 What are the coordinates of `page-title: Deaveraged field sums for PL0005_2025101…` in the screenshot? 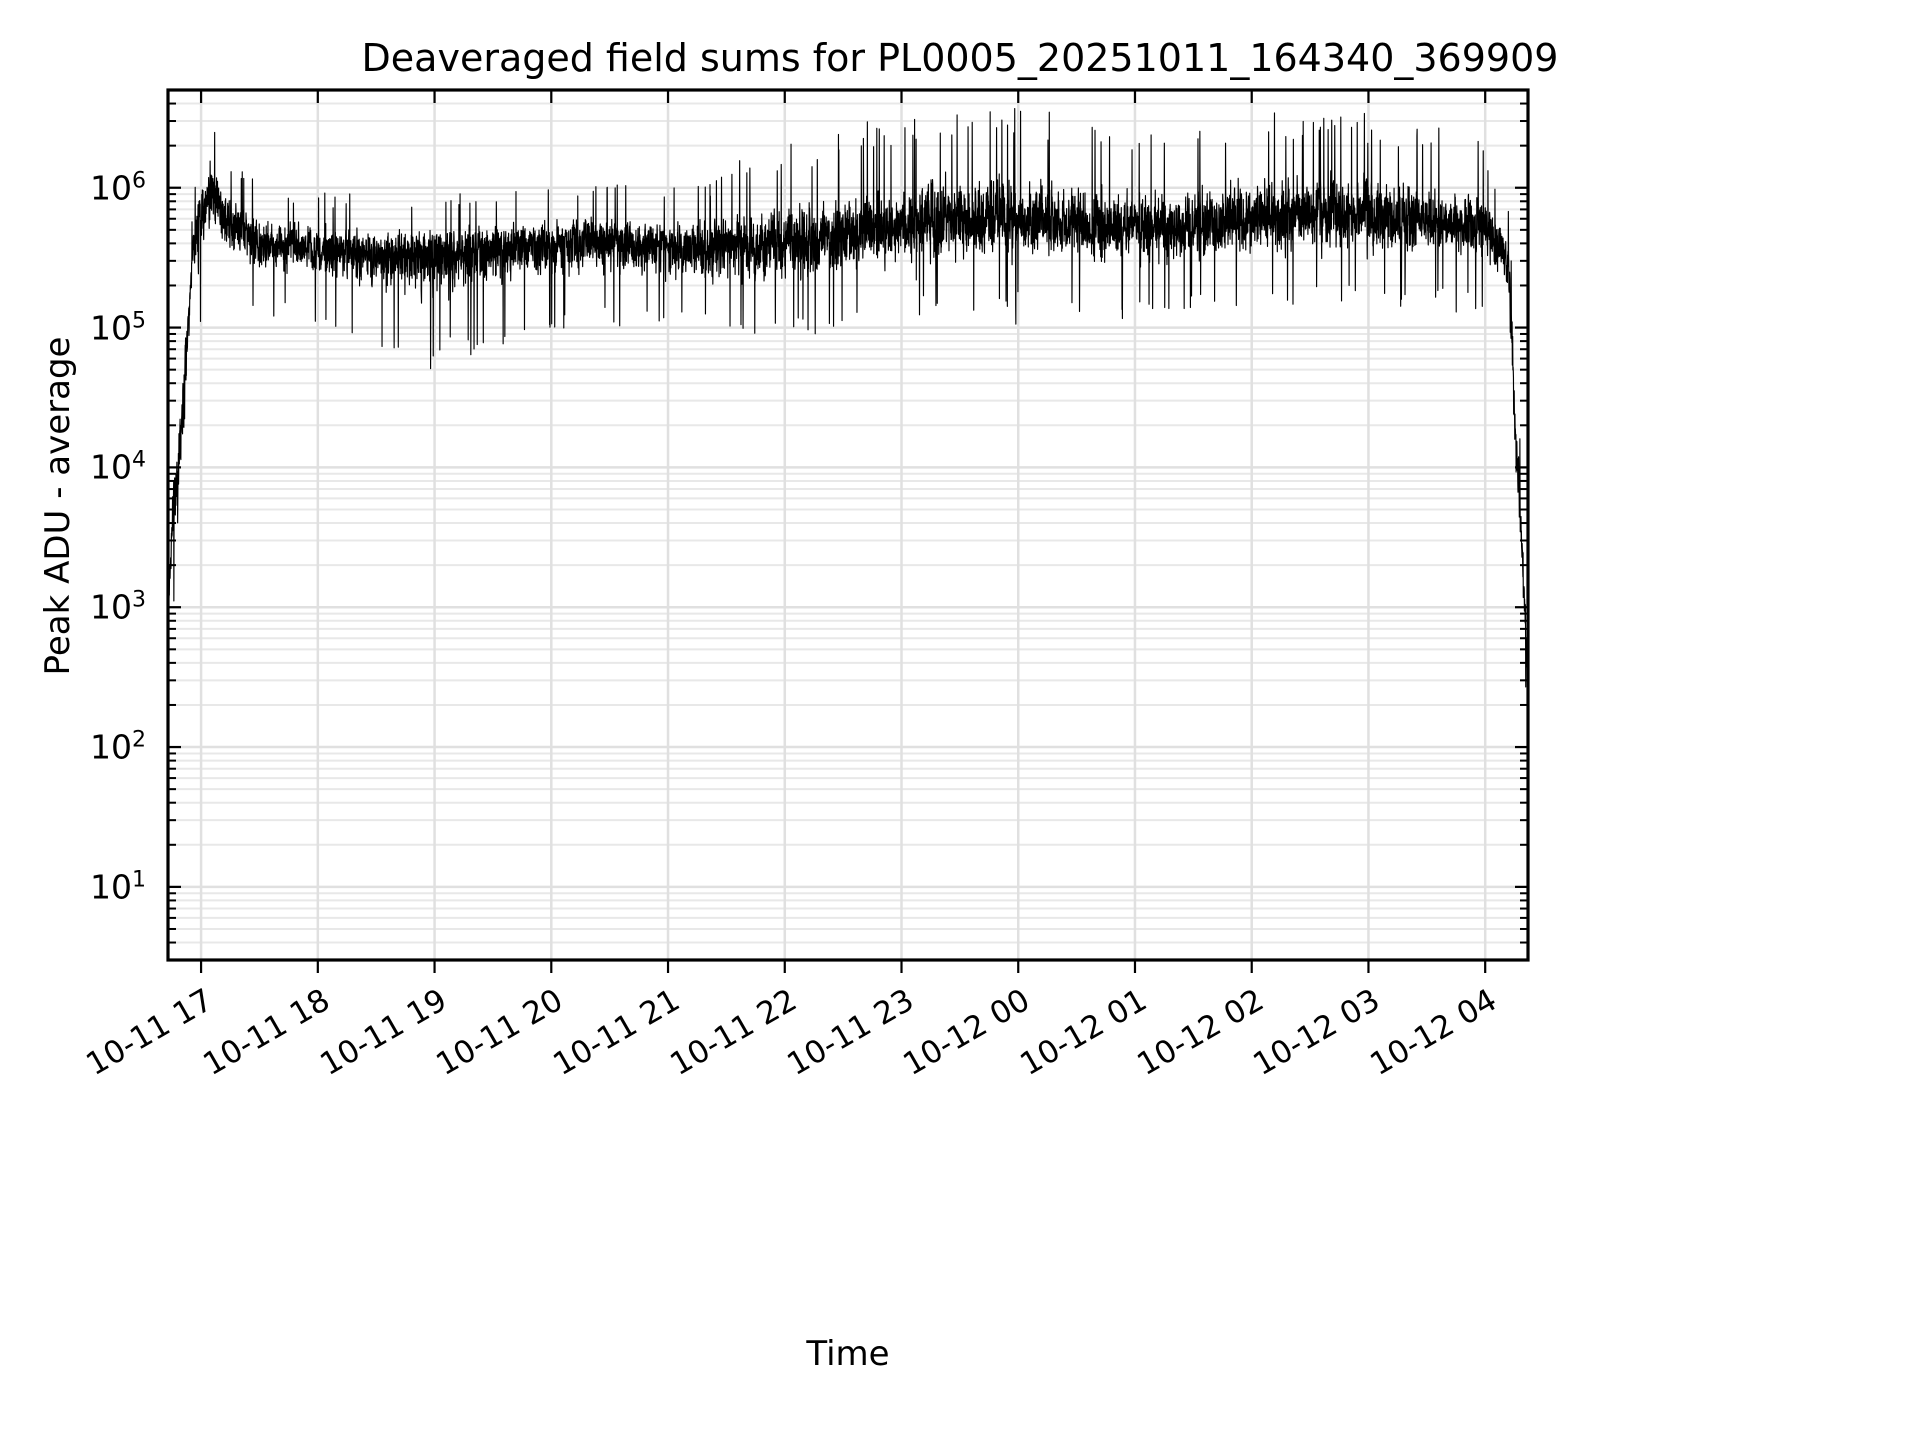 It's located at (960, 58).